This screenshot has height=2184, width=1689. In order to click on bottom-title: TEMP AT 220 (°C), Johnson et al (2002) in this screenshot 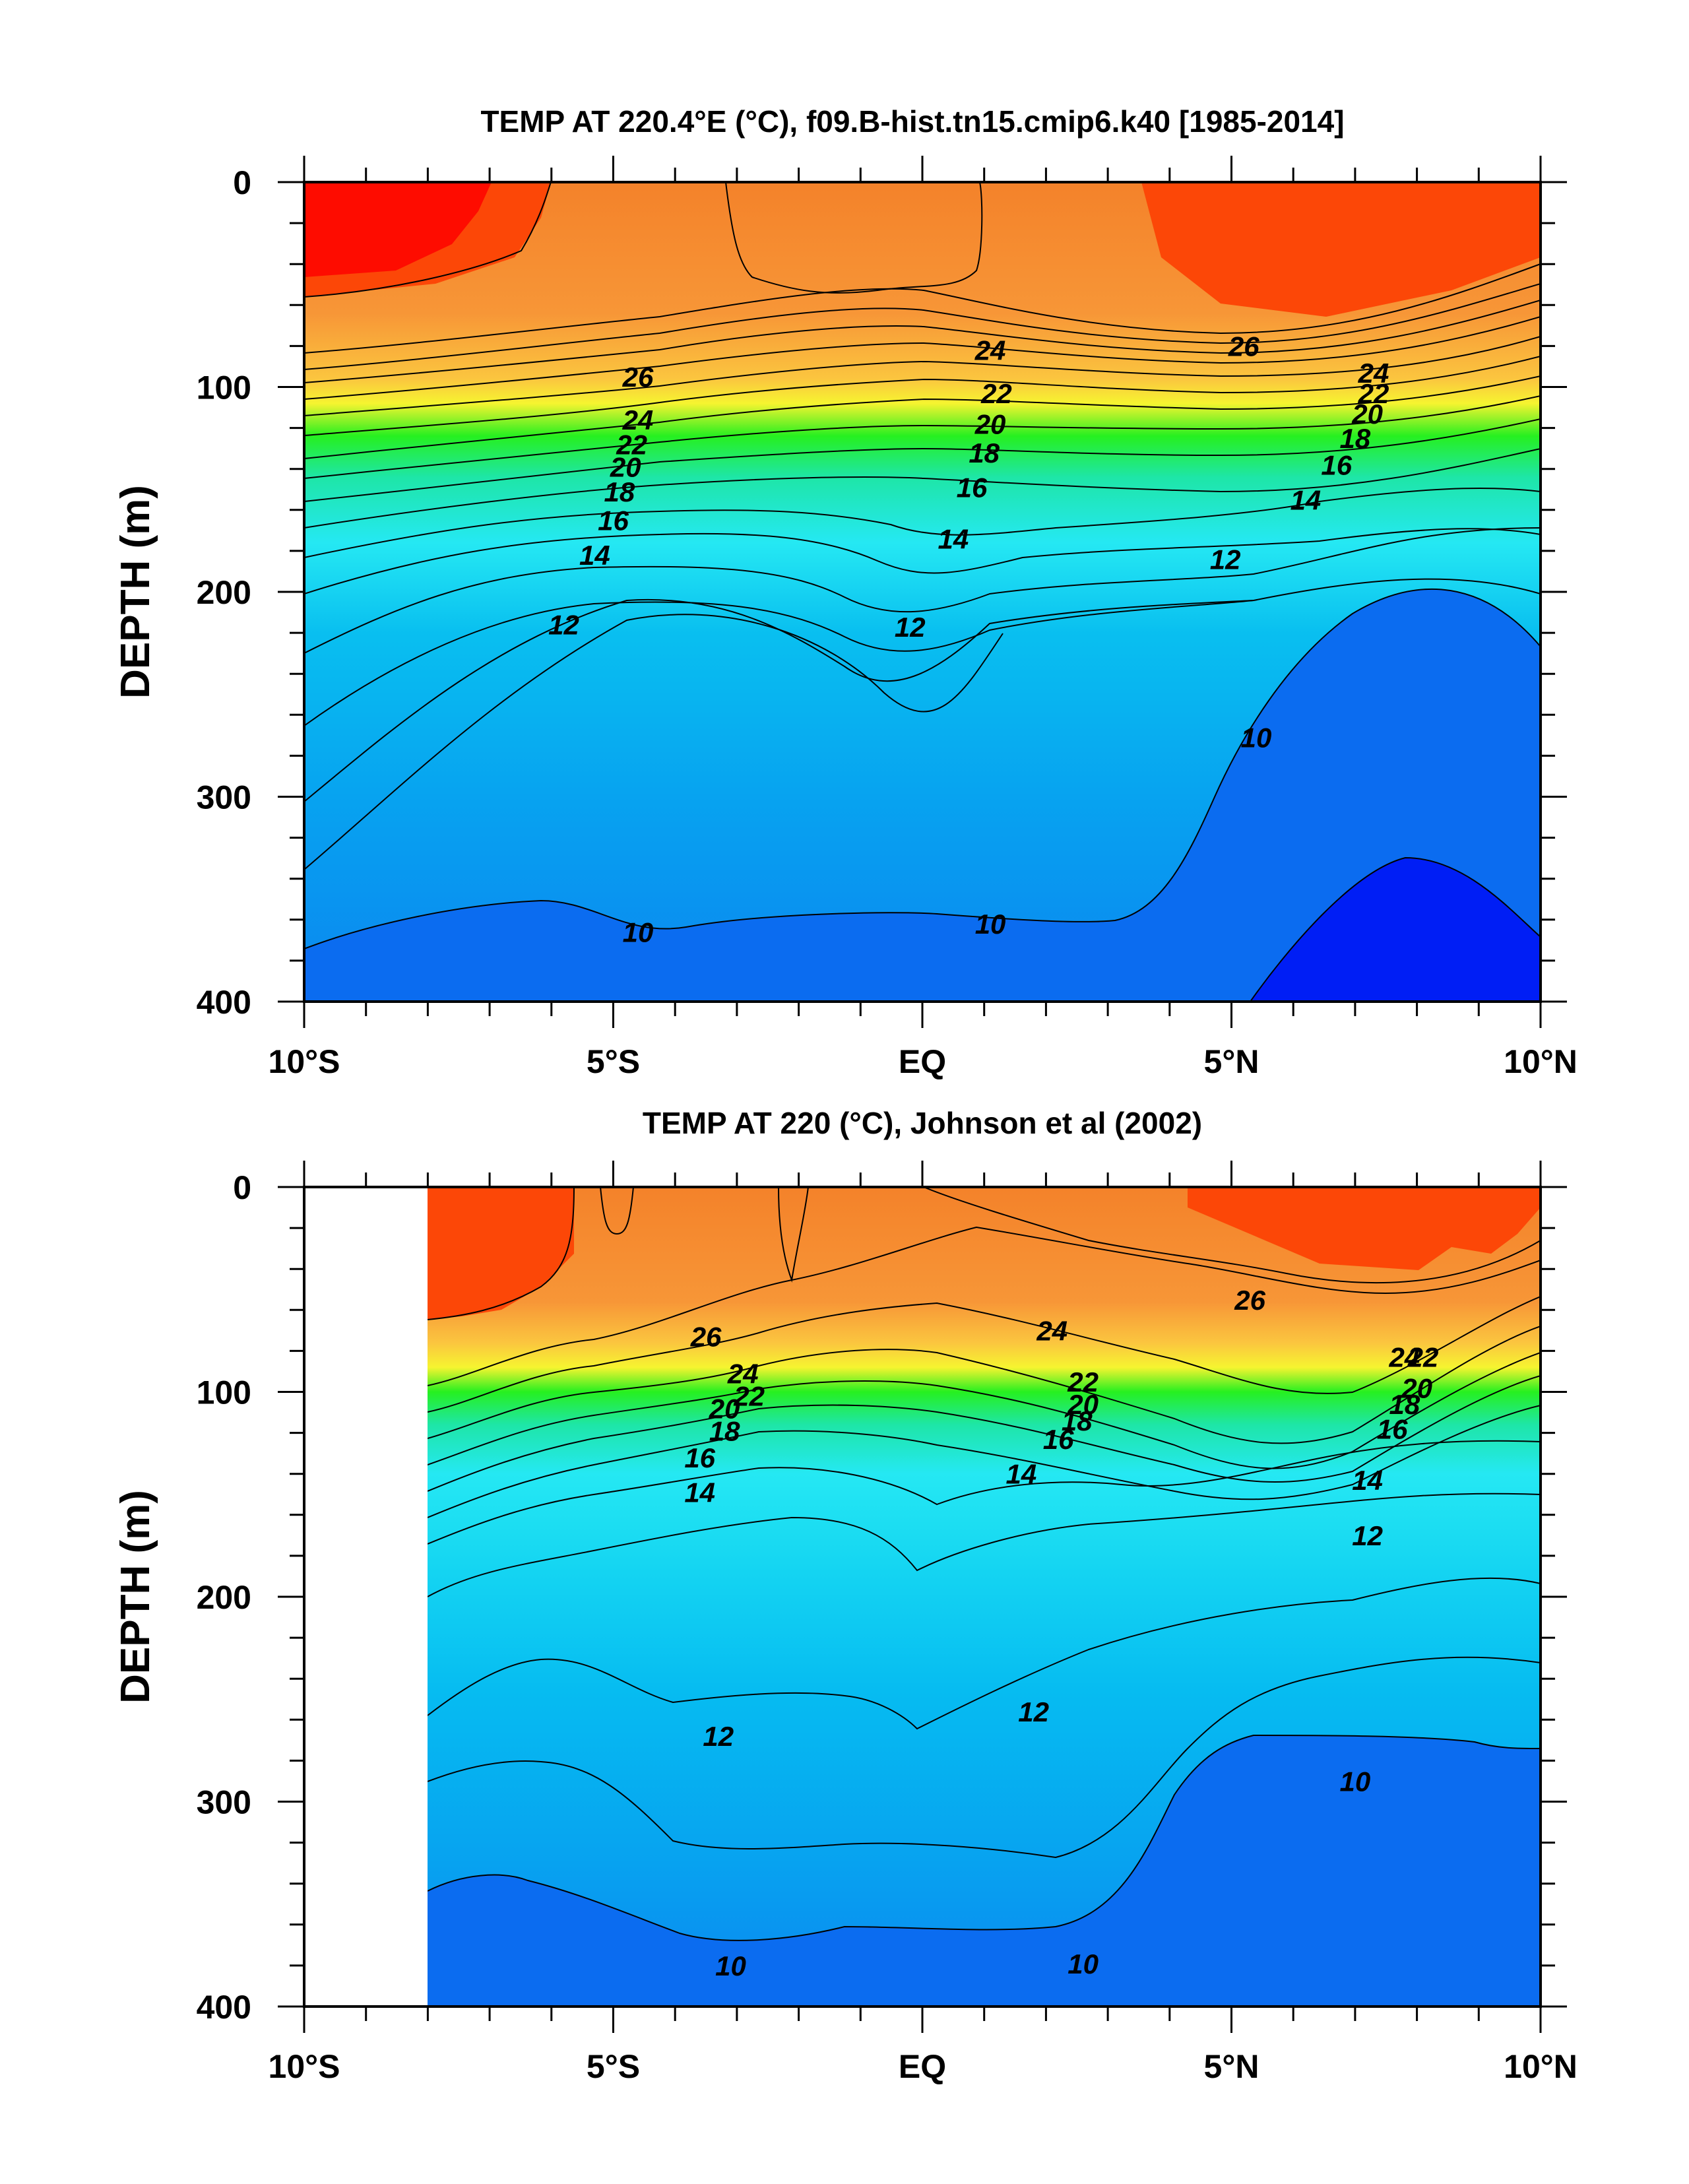, I will do `click(922, 1123)`.